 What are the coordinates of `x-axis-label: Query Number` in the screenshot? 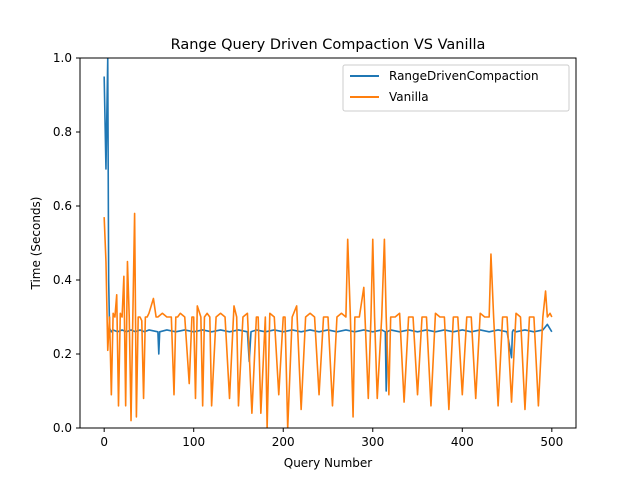 It's located at (328, 463).